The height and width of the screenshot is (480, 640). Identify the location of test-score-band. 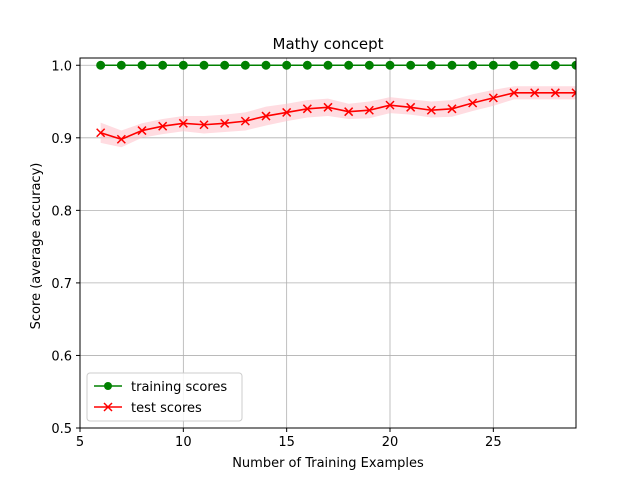
(338, 117).